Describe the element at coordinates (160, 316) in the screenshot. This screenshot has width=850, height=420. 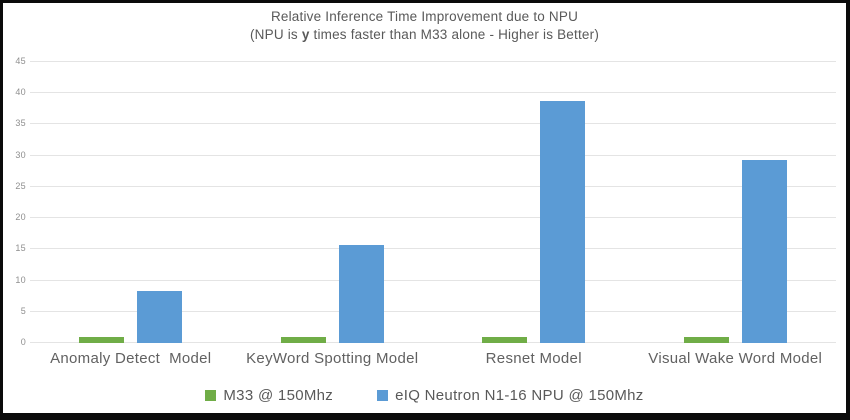
I see `eiq-neutron-n1-16-npu-150mhz-bar-anomaly-detect-model` at that location.